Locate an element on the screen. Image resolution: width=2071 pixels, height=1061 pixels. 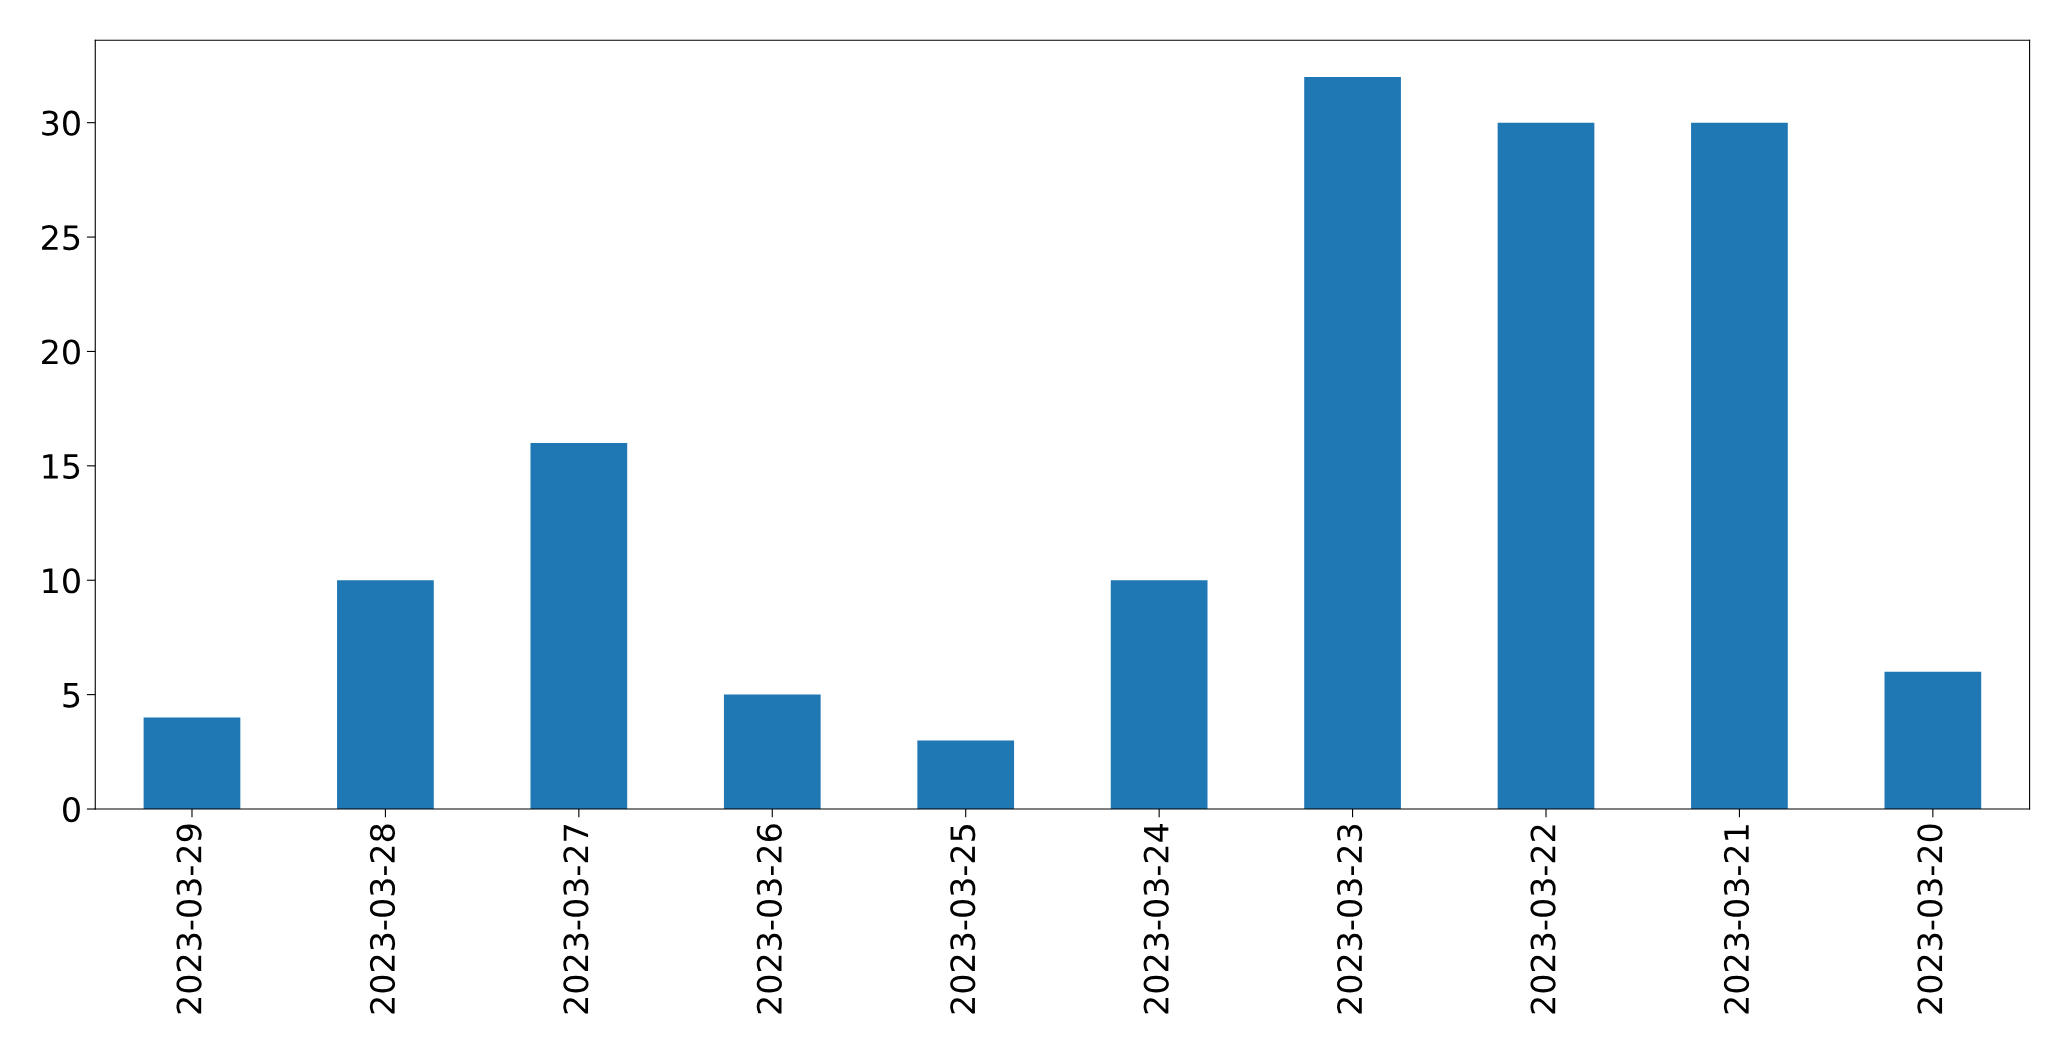
x-tick-label: 2023-03-25 is located at coordinates (963, 919).